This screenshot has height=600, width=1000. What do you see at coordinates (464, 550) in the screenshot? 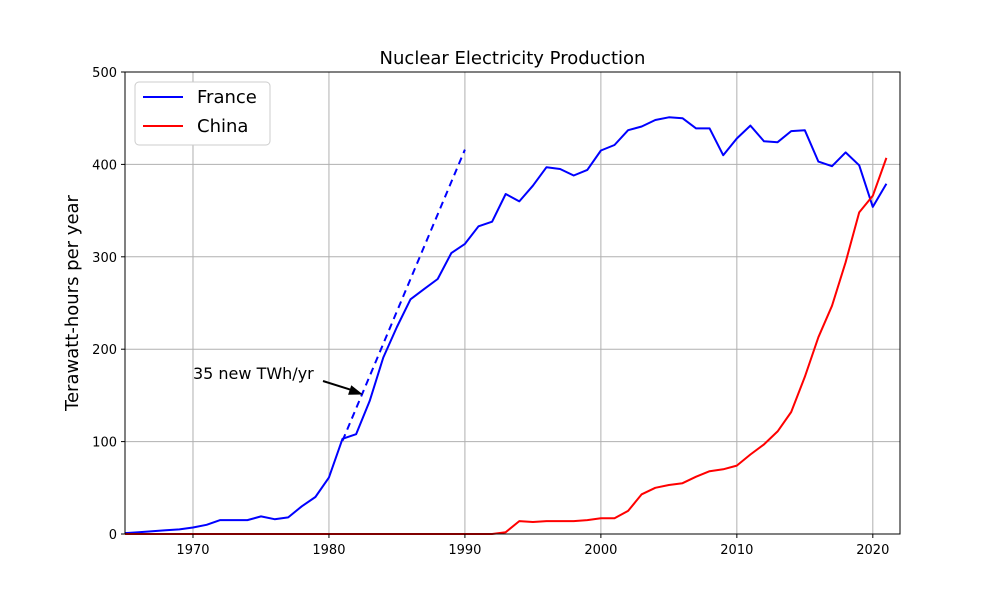
I see `x-tick-label: 1990` at bounding box center [464, 550].